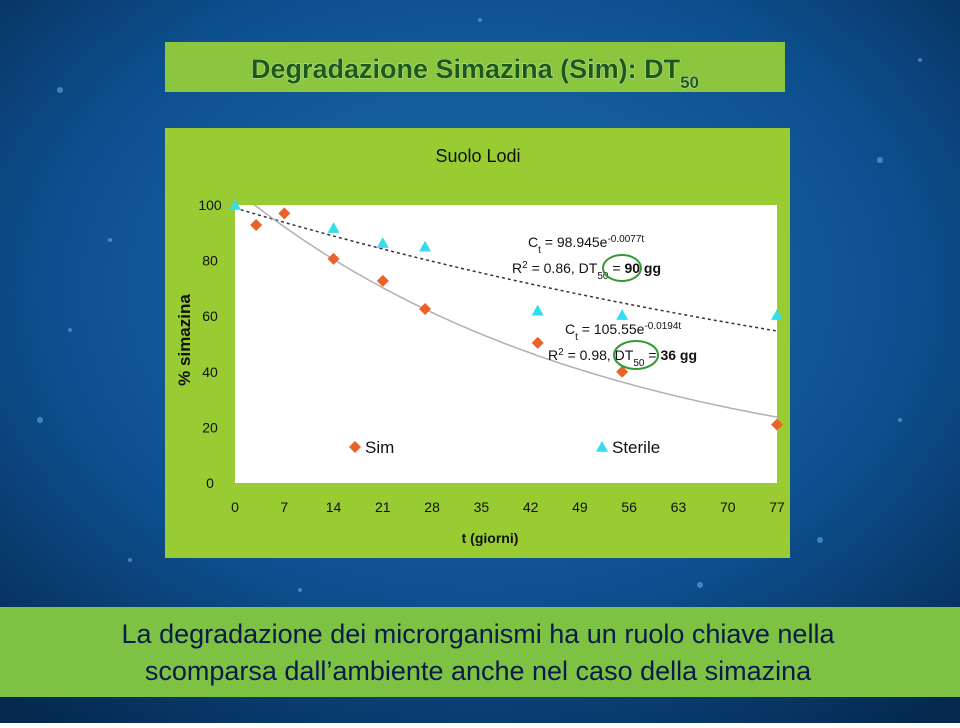 Image resolution: width=960 pixels, height=728 pixels. Describe the element at coordinates (210, 427) in the screenshot. I see `y-tick-label: 20` at that location.